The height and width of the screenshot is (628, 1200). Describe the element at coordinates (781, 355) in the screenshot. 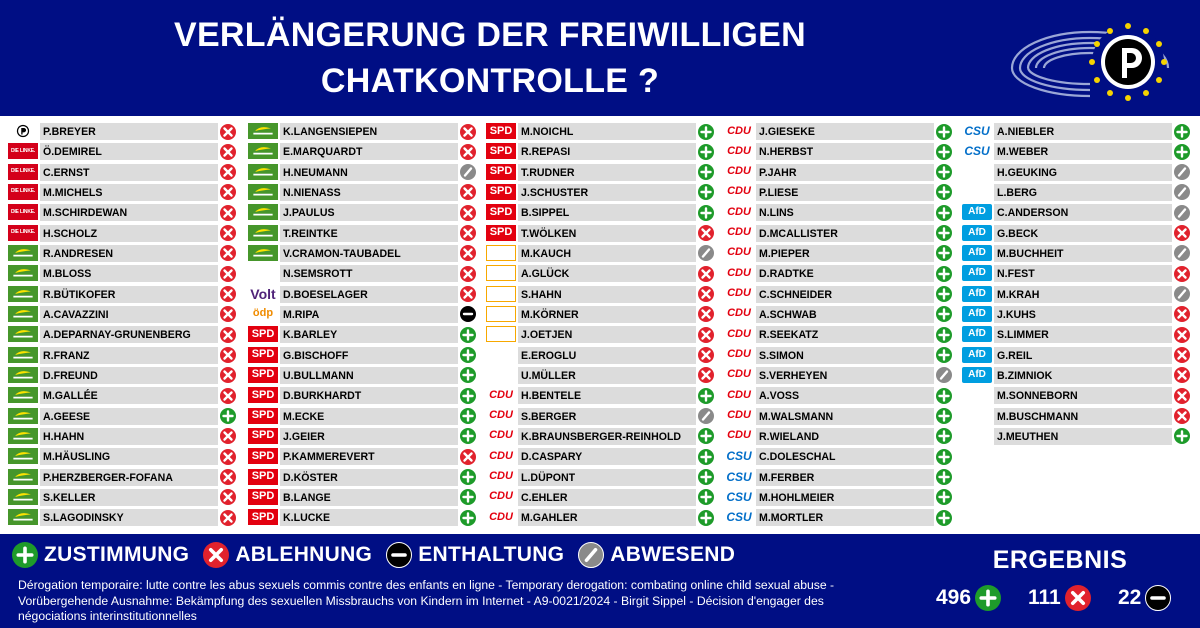

I see `mep-name: S.SIMON` at that location.